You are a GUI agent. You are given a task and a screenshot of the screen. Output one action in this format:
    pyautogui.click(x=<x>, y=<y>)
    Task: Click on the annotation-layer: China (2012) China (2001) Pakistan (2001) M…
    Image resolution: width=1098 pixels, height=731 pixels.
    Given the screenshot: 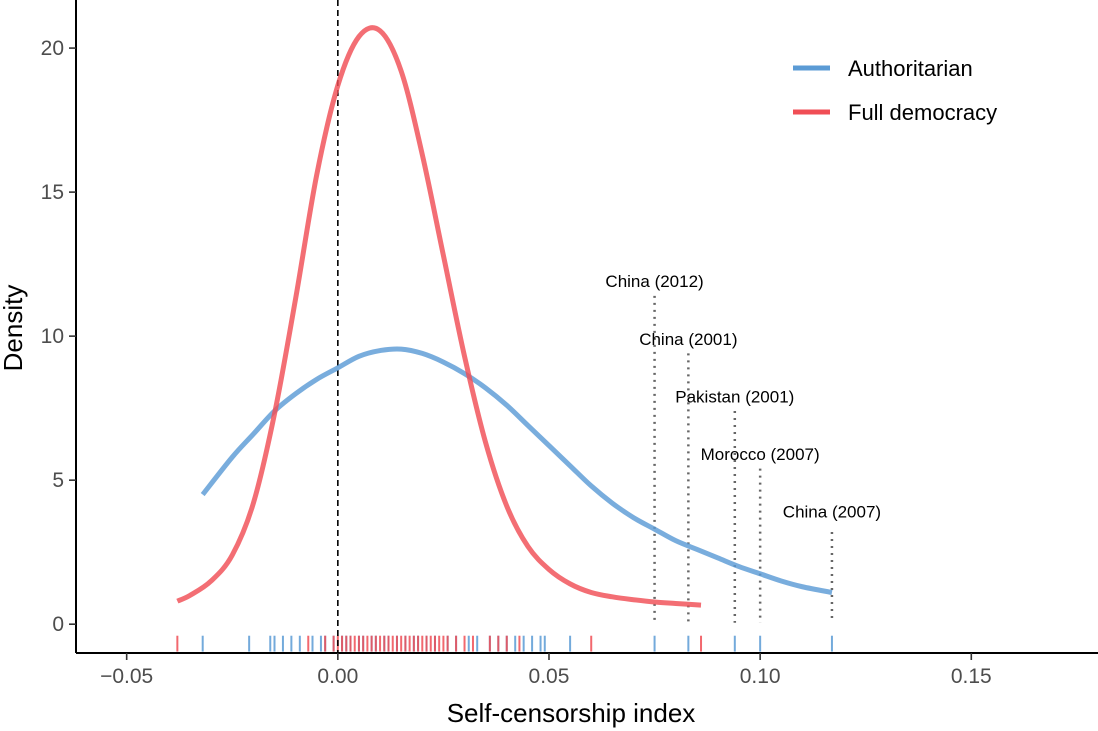 What is the action you would take?
    pyautogui.click(x=743, y=447)
    